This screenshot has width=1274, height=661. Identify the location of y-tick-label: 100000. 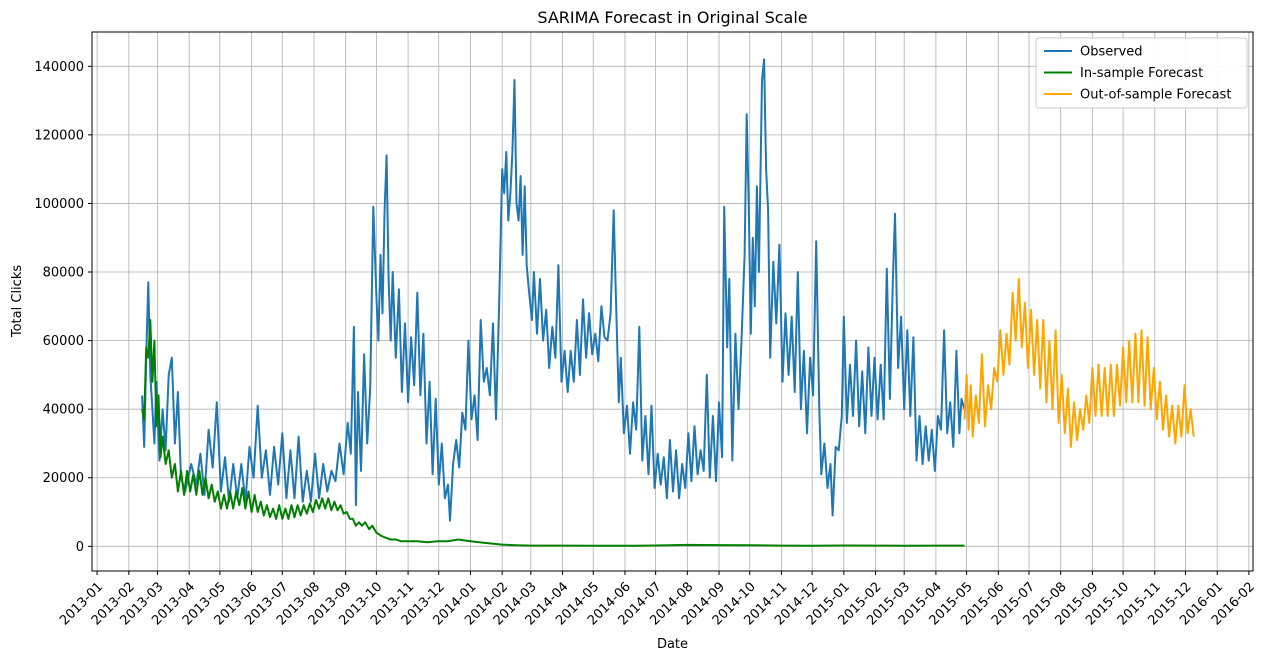
(59, 204).